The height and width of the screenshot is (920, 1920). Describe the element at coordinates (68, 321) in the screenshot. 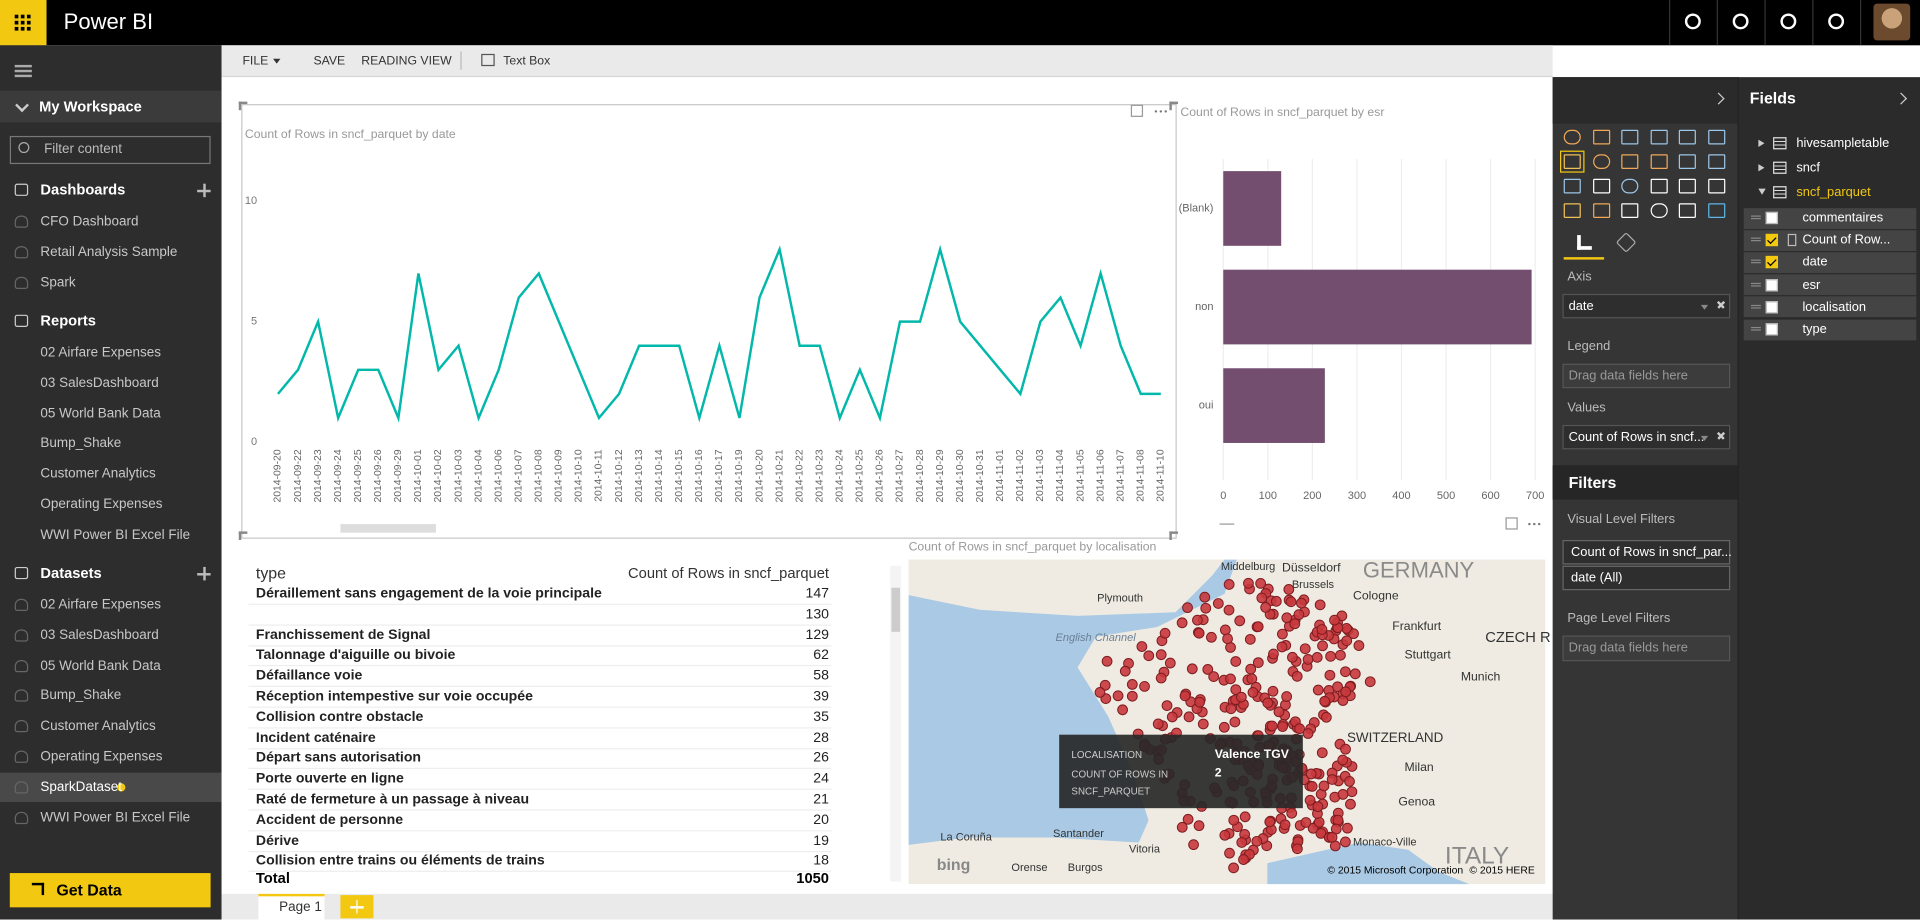

I see `section-title: Reports` at that location.